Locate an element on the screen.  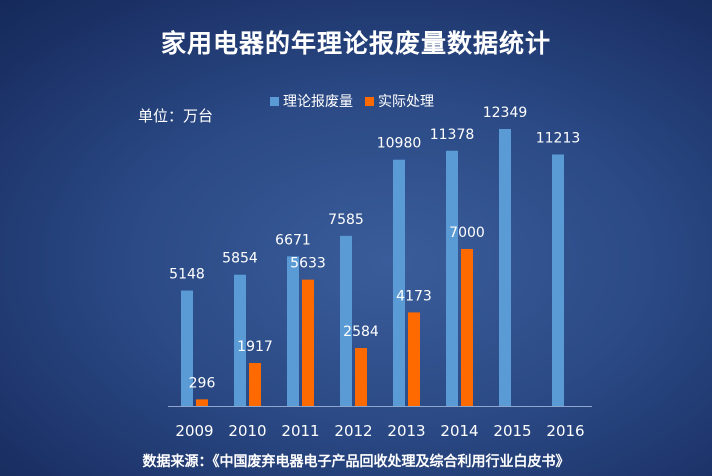
bar-series1-2009 is located at coordinates (202, 402).